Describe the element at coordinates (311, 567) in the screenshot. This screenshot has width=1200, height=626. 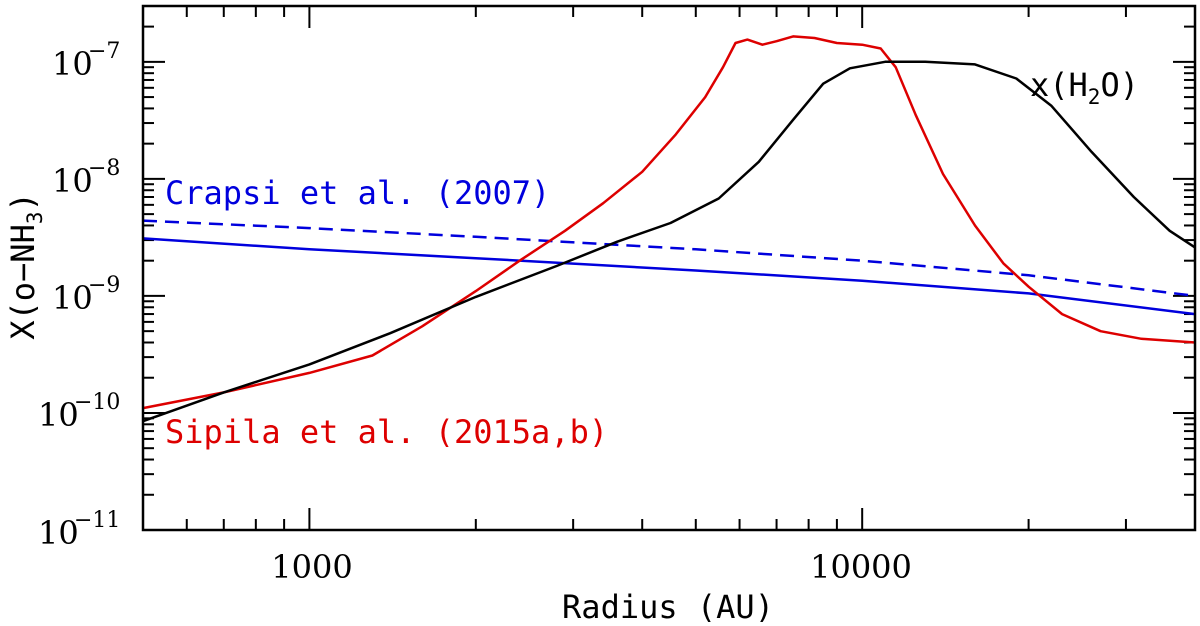
I see `x-tick-label-1000: 1000` at that location.